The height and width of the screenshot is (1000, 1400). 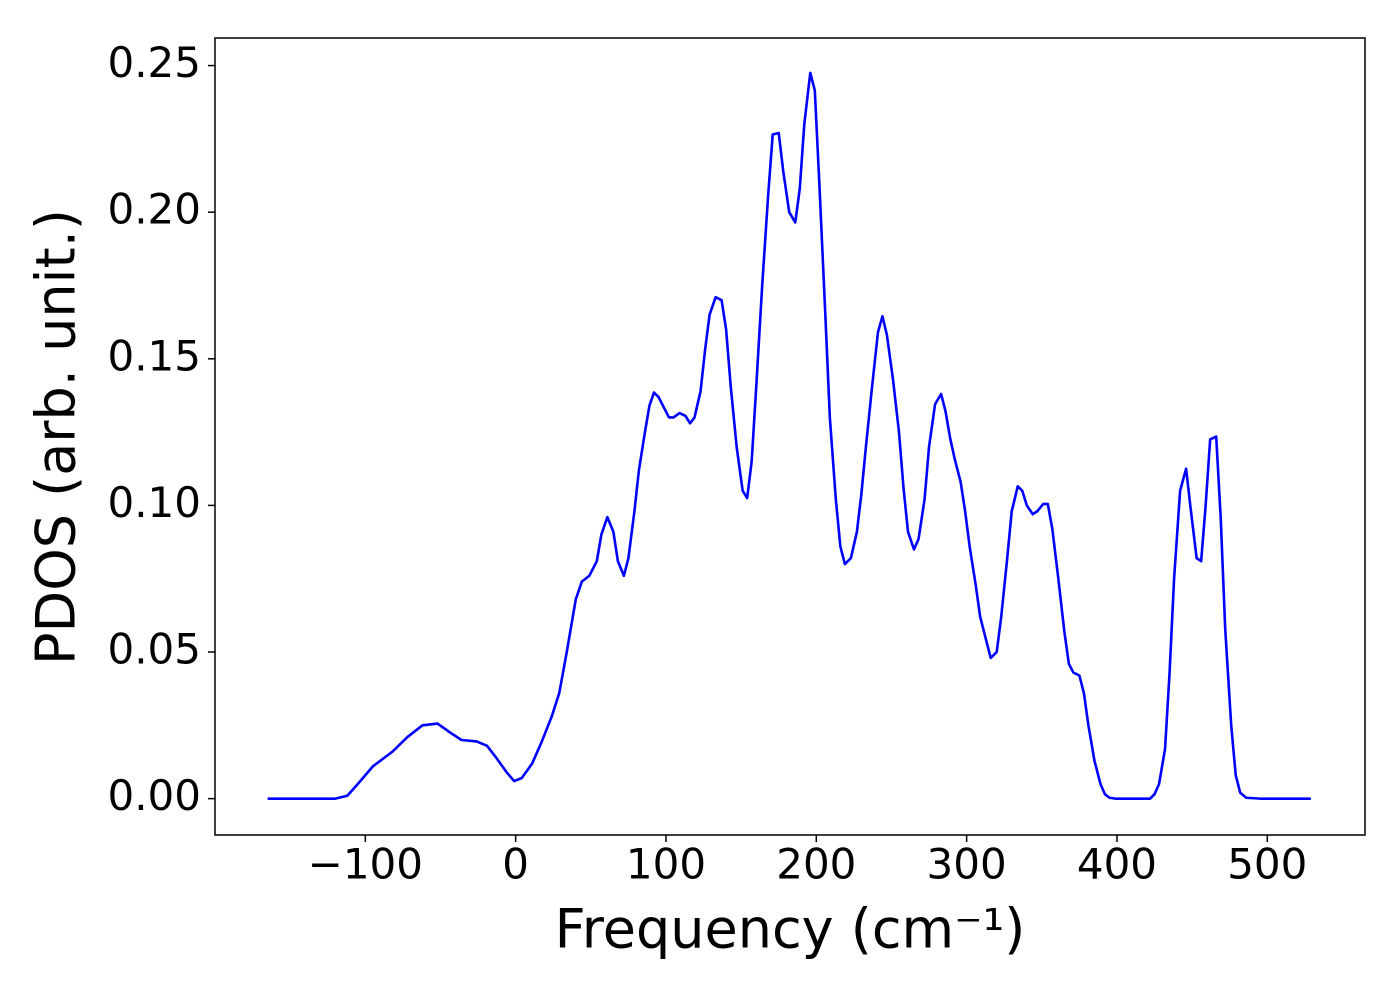 What do you see at coordinates (666, 864) in the screenshot?
I see `x-tick-label: 100` at bounding box center [666, 864].